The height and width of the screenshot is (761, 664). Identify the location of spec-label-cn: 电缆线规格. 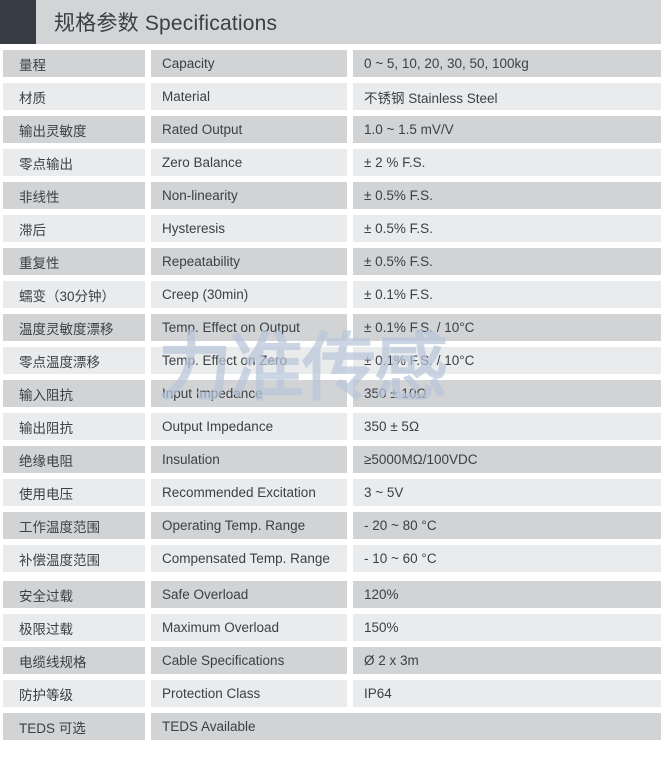
(74, 660).